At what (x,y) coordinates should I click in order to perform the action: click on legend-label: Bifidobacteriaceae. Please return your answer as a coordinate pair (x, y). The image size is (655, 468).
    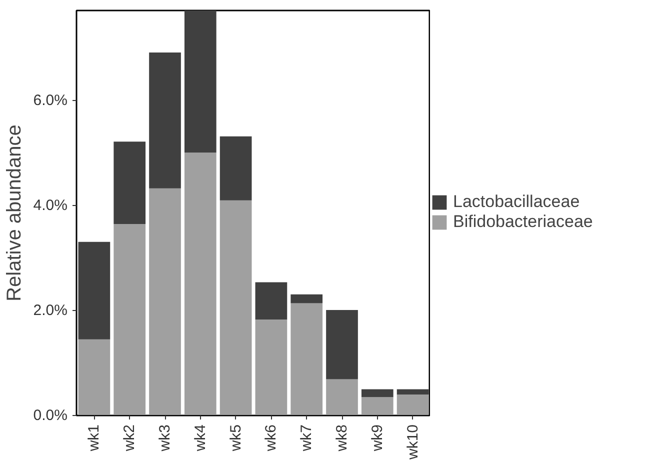
    Looking at the image, I should click on (523, 222).